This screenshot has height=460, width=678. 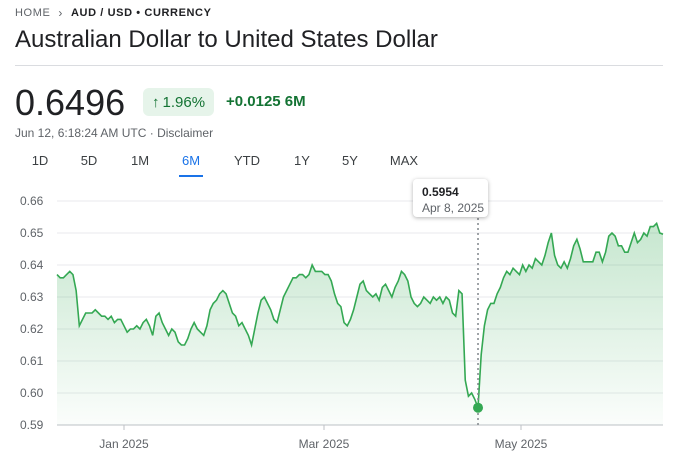 I want to click on current-price: 0.6496, so click(x=70, y=102).